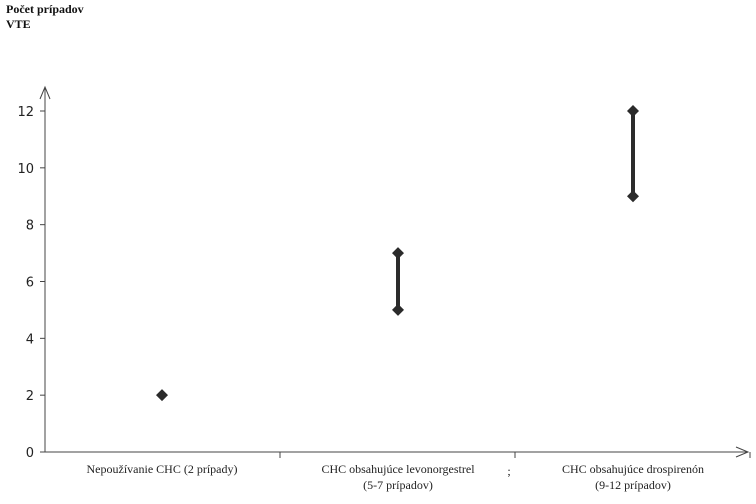 The image size is (756, 504). What do you see at coordinates (25, 112) in the screenshot?
I see `y-tick-label: 12` at bounding box center [25, 112].